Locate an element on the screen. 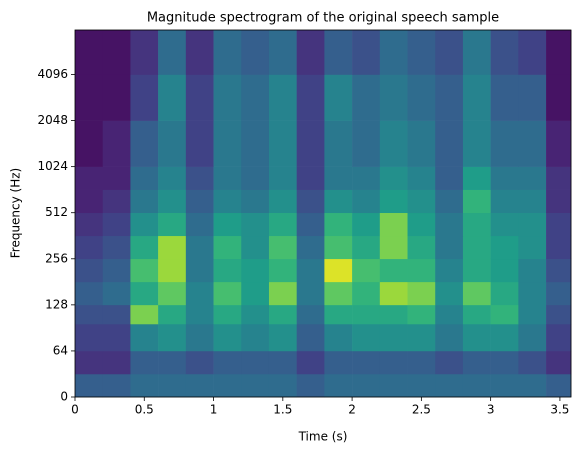 The image size is (582, 453). x-tick-label: 3 is located at coordinates (491, 410).